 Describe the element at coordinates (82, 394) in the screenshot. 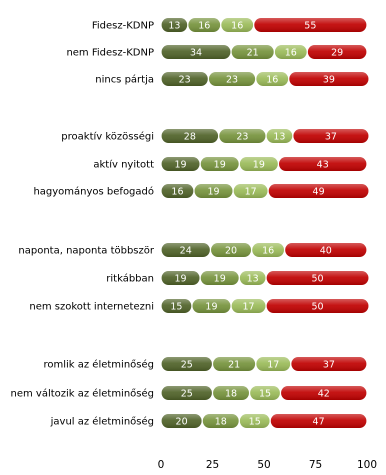

I see `category-label: nem változik az életminőség` at that location.